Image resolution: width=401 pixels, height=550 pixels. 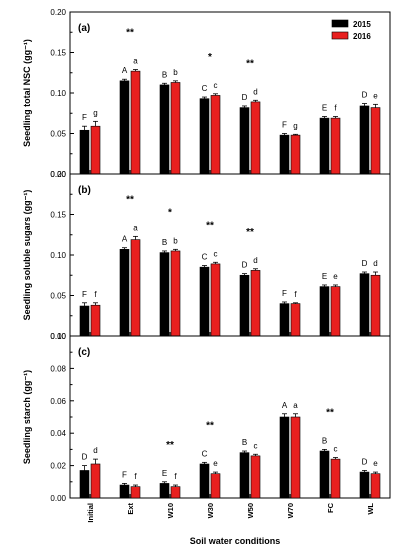 I want to click on y-tick-label: 0.04, so click(x=58, y=433).